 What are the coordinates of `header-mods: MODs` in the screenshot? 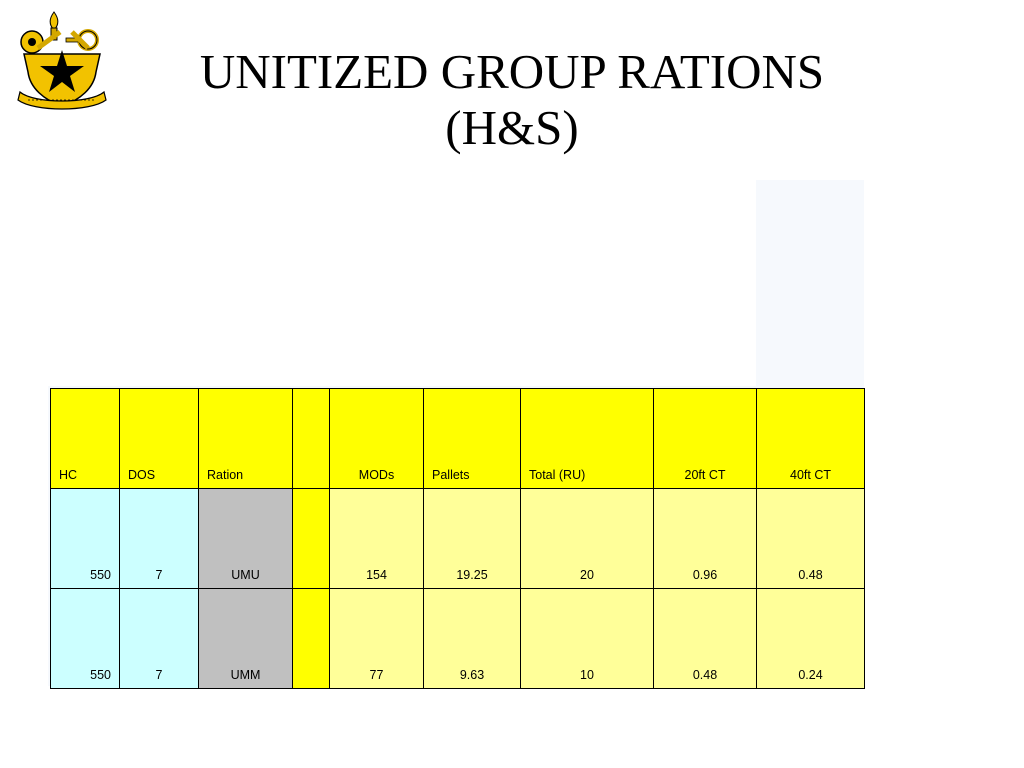 It's located at (376, 438).